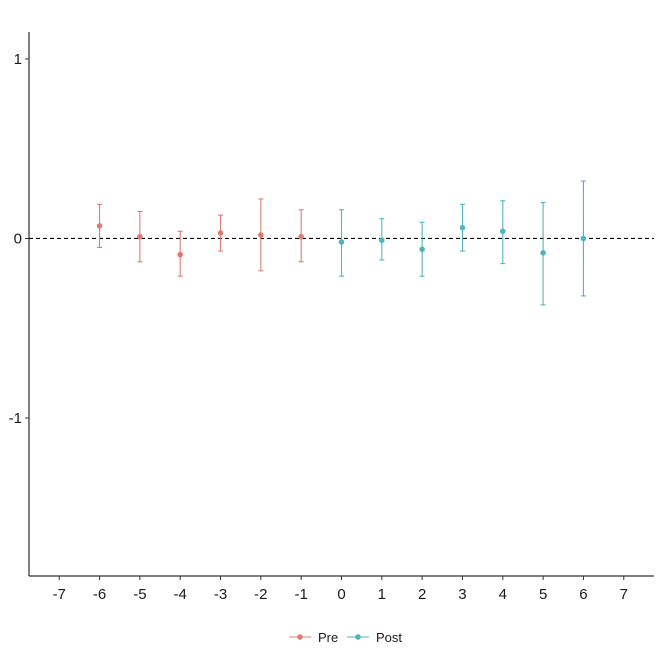  I want to click on x-tick-label: -5, so click(139, 594).